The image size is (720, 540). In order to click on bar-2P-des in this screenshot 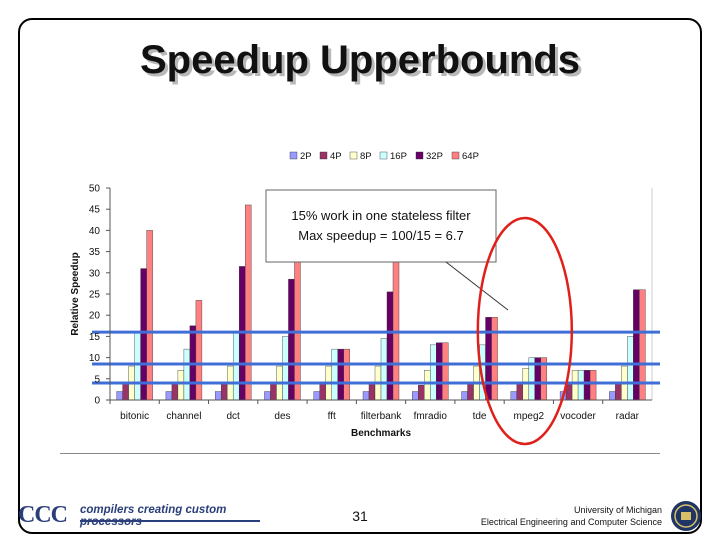, I will do `click(267, 396)`.